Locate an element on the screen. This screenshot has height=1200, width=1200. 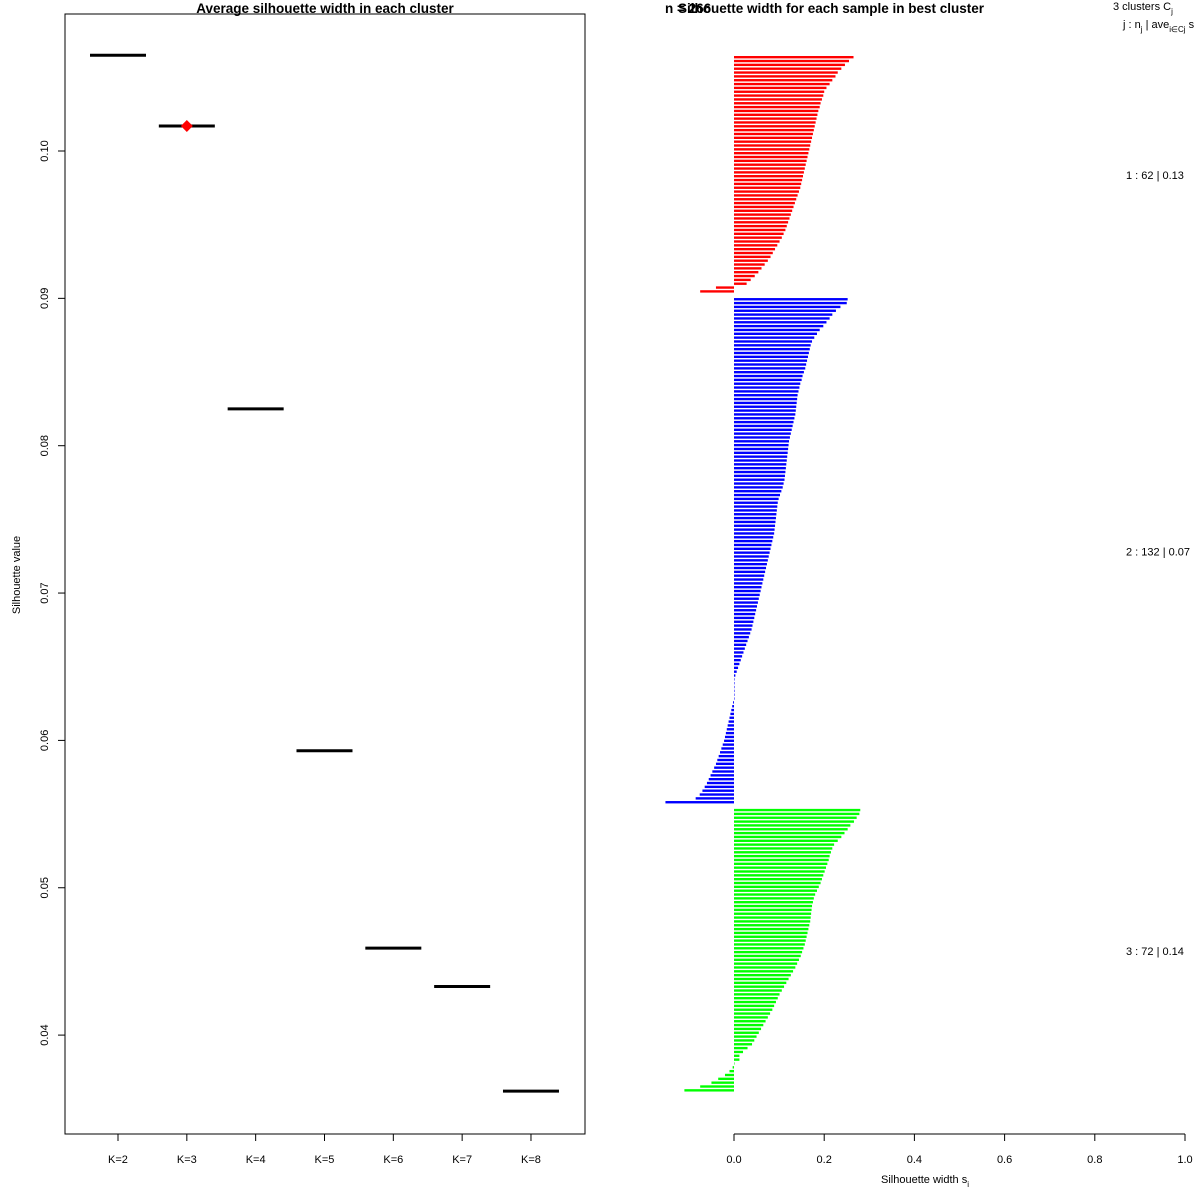
clusters-header-line1: 3 clusters Cj is located at coordinates (1143, 8).